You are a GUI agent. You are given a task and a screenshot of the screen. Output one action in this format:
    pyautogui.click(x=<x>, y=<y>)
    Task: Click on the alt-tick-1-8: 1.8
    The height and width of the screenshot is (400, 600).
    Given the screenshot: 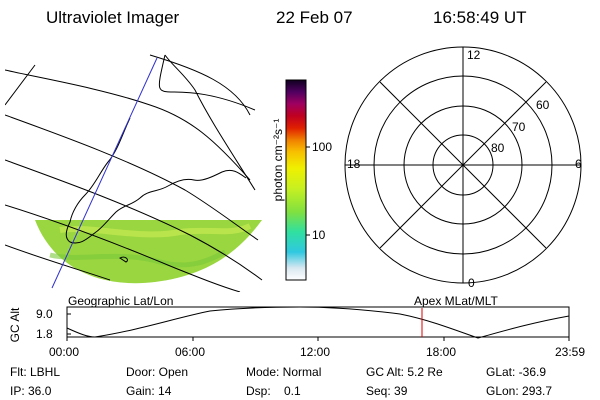 What is the action you would take?
    pyautogui.click(x=44, y=334)
    